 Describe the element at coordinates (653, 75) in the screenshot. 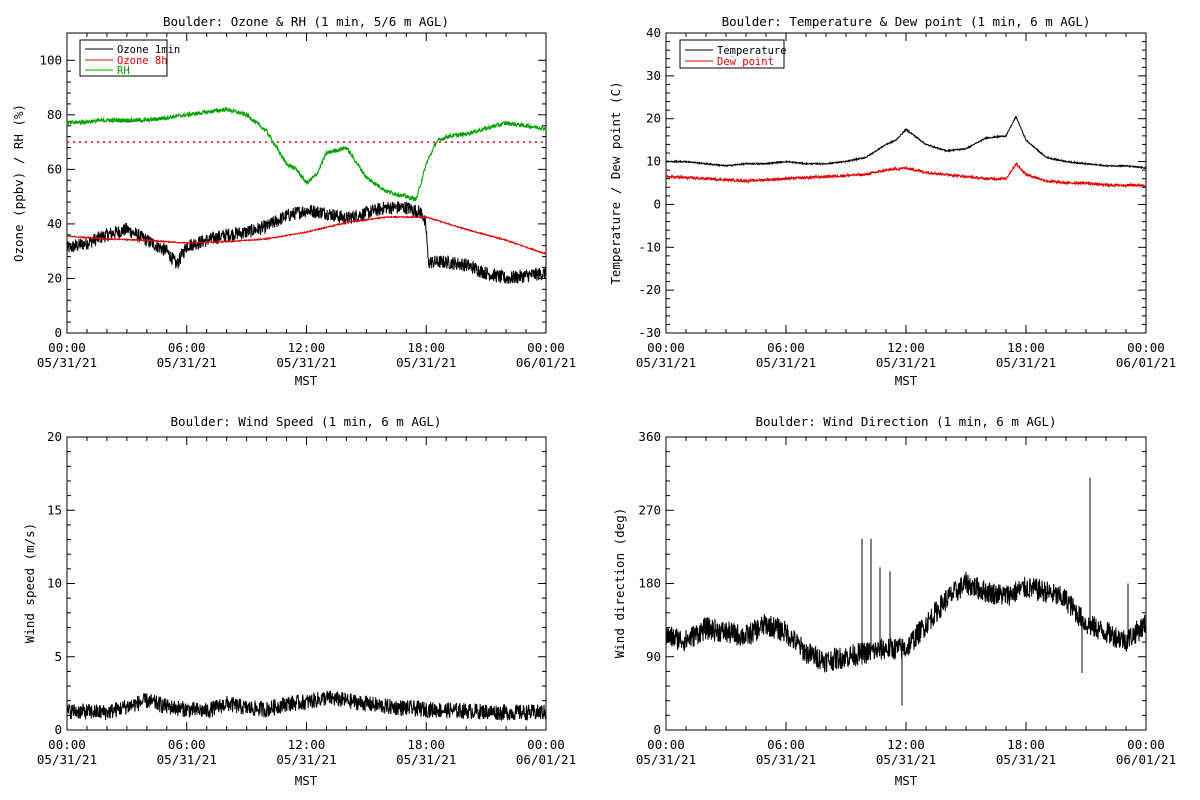

I see `y-tick-label: 30` at that location.